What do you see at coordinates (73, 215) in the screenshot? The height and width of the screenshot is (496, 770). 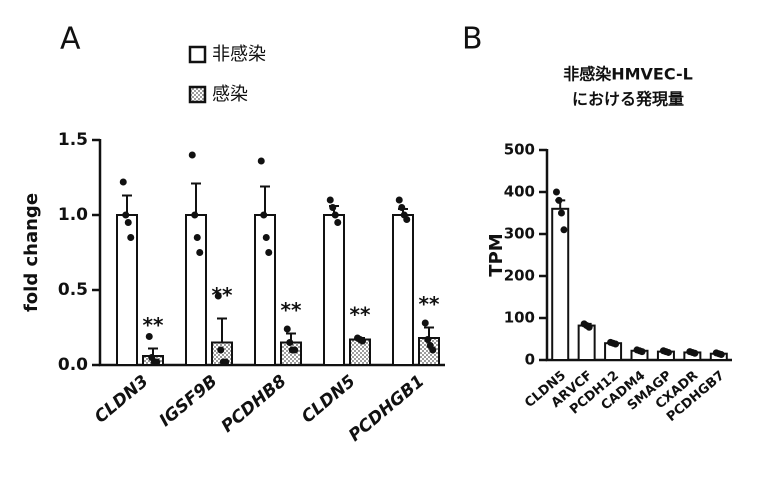 I see `y-tick-label: 1.0` at bounding box center [73, 215].